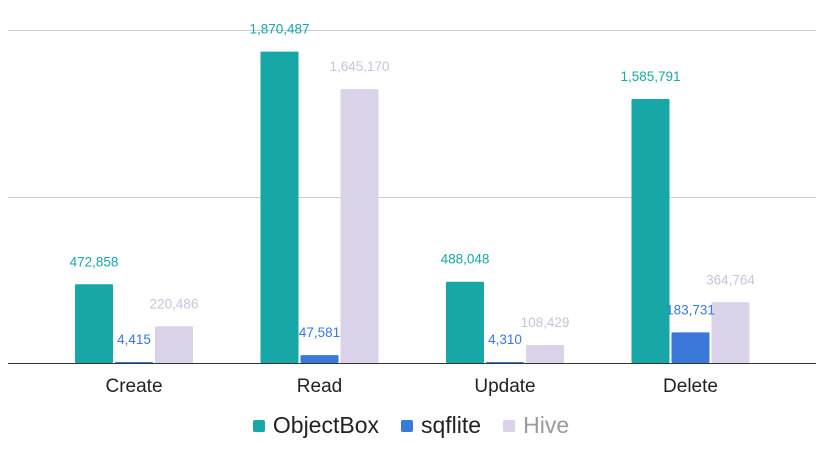 Image resolution: width=822 pixels, height=450 pixels. What do you see at coordinates (407, 425) in the screenshot?
I see `legend-swatch-sqflite` at bounding box center [407, 425].